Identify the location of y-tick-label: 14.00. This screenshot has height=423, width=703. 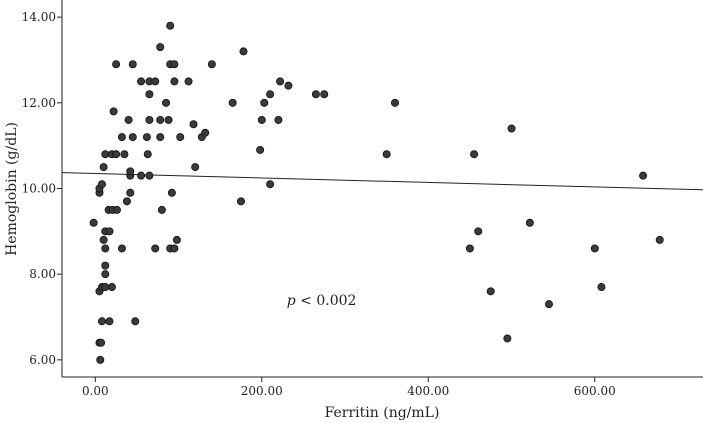
(39, 17).